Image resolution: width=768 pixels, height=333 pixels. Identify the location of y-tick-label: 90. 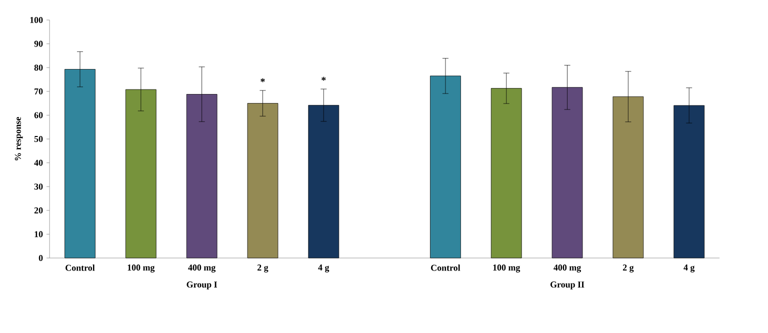
(38, 43).